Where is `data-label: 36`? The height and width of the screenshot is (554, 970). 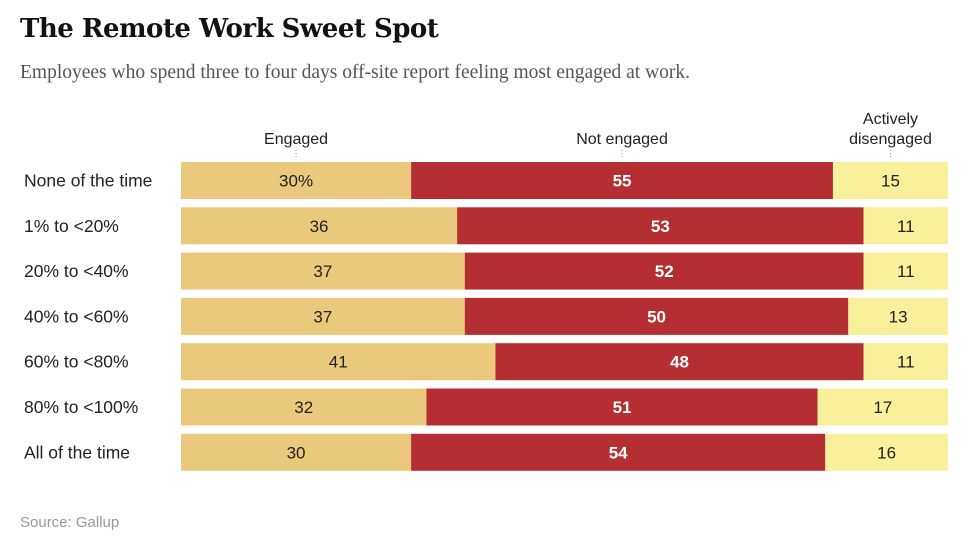
data-label: 36 is located at coordinates (319, 226).